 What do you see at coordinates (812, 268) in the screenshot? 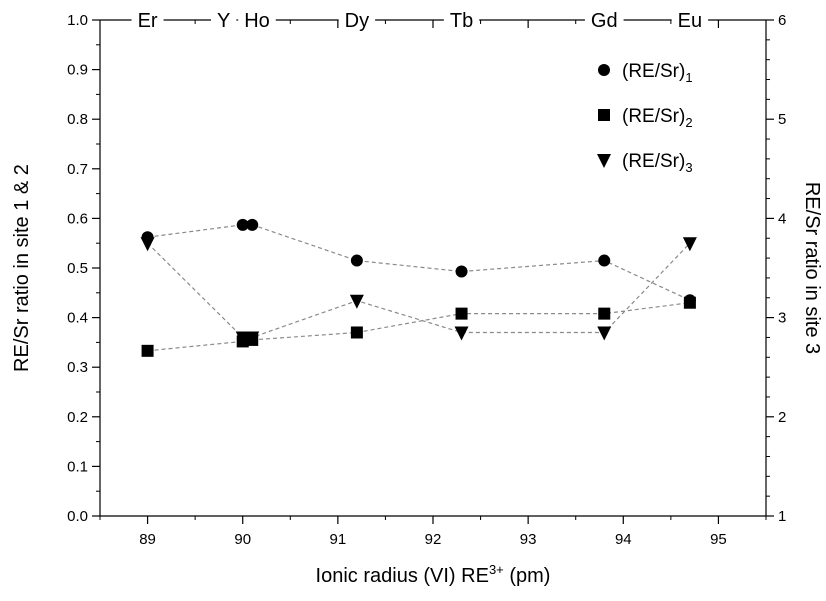
I see `y-right-axis-title: RE/Sr ratio in site 3` at bounding box center [812, 268].